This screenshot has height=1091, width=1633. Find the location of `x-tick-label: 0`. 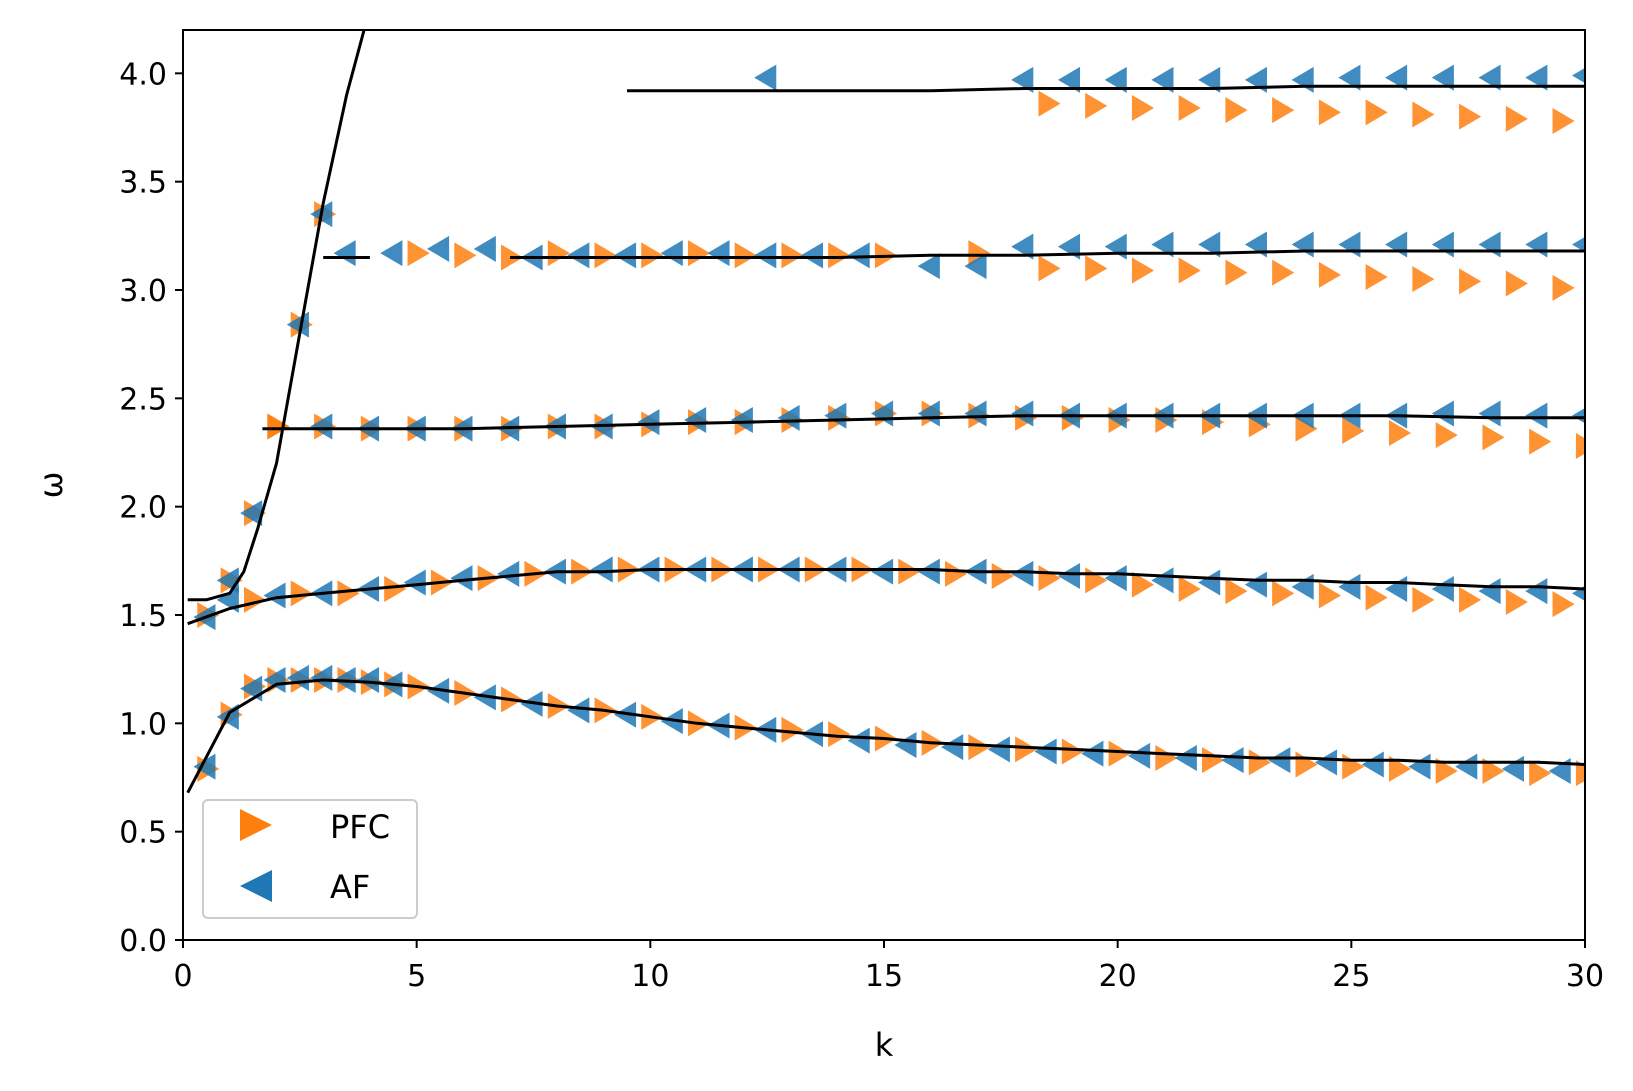

x-tick-label: 0 is located at coordinates (182, 976).